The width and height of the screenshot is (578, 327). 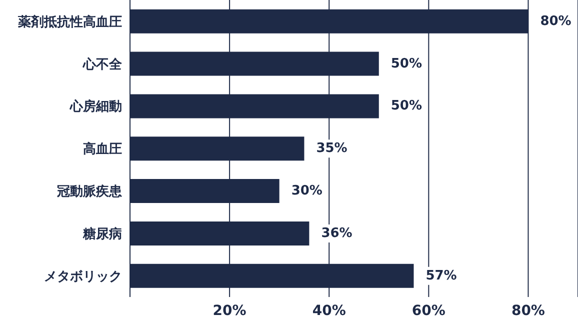 I want to click on x-tick-label: 80%, so click(x=528, y=310).